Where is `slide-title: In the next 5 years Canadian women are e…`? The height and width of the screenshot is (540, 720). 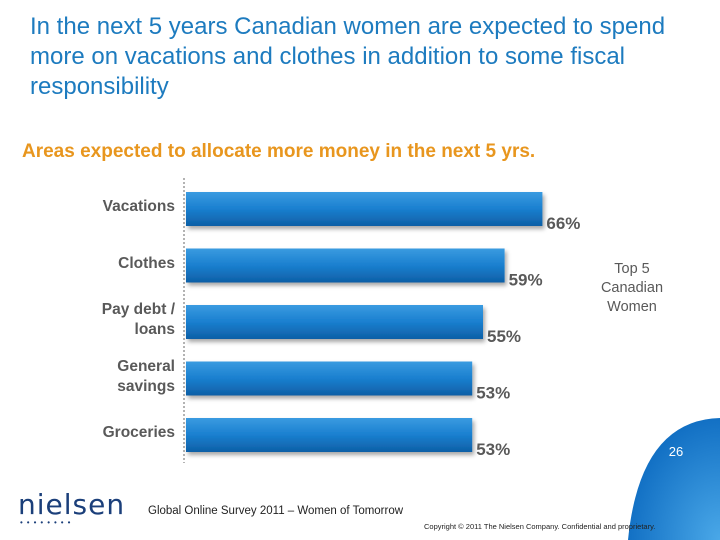 slide-title: In the next 5 years Canadian women are e… is located at coordinates (348, 56).